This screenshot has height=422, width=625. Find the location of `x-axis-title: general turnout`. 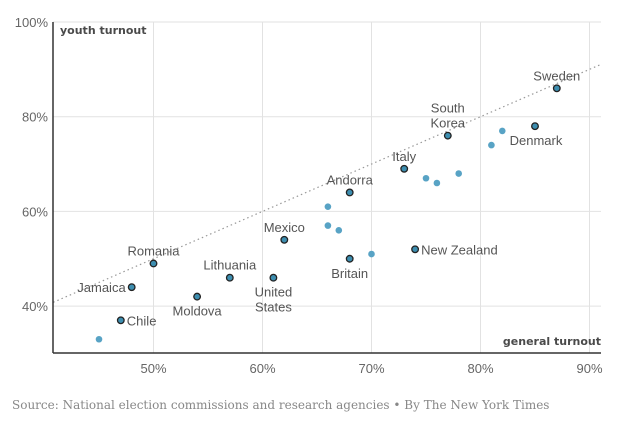

x-axis-title: general turnout is located at coordinates (552, 341).